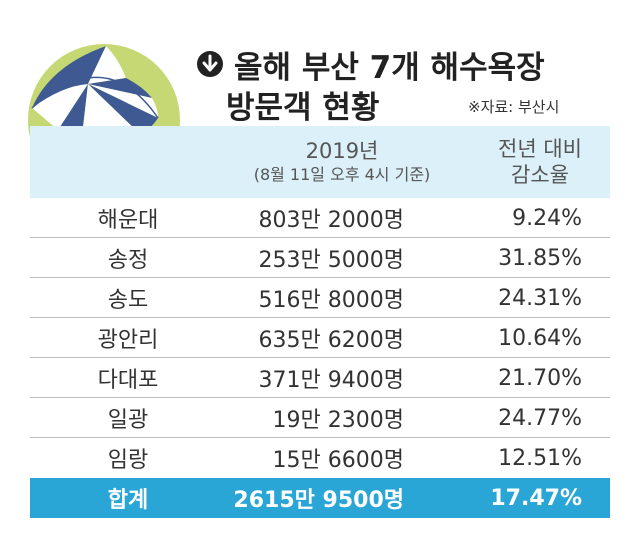 The height and width of the screenshot is (547, 640). Describe the element at coordinates (540, 149) in the screenshot. I see `header-change-line1: 전년 대비` at that location.